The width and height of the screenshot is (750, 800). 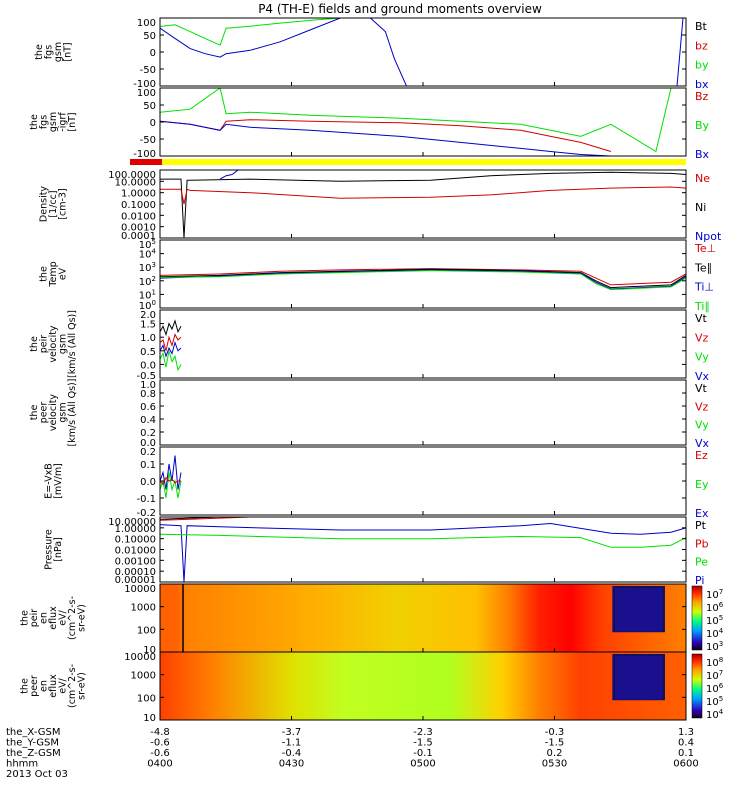 I want to click on pressure-series-Pt, so click(x=197, y=518).